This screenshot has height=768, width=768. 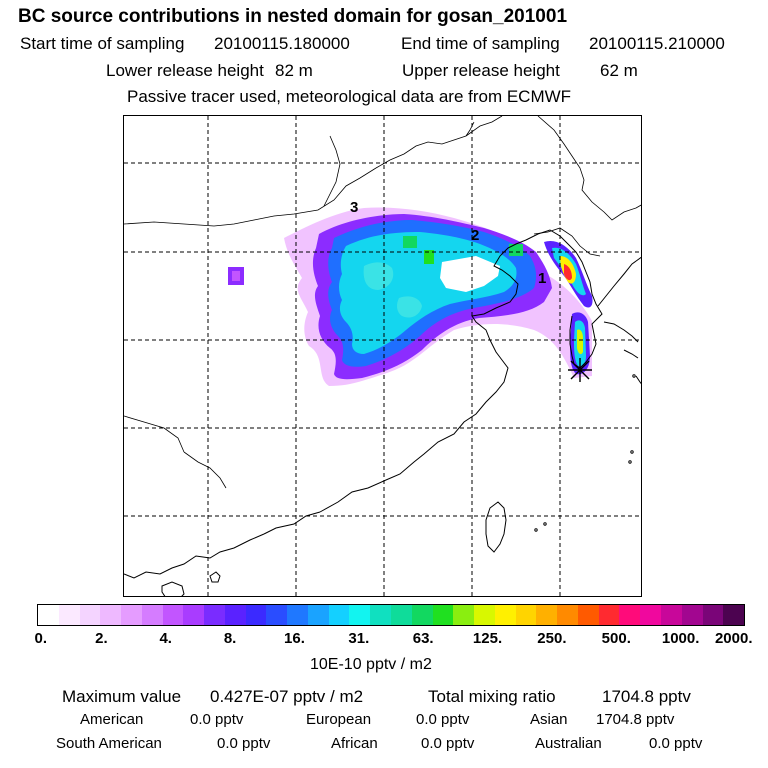 What do you see at coordinates (294, 638) in the screenshot?
I see `colorbar-tick-label: 16.` at bounding box center [294, 638].